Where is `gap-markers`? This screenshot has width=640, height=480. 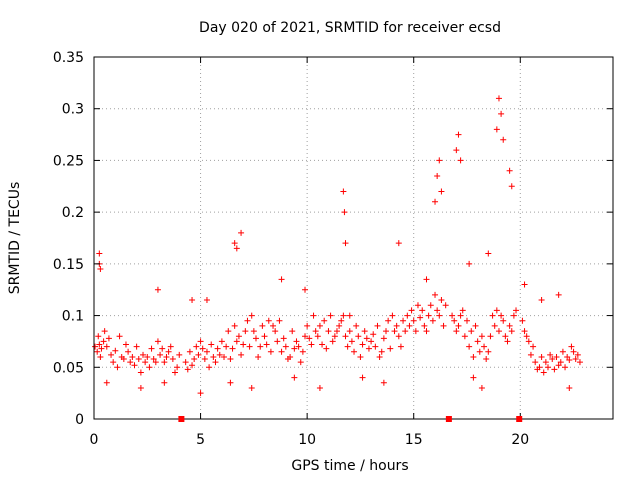 gap-markers is located at coordinates (350, 419).